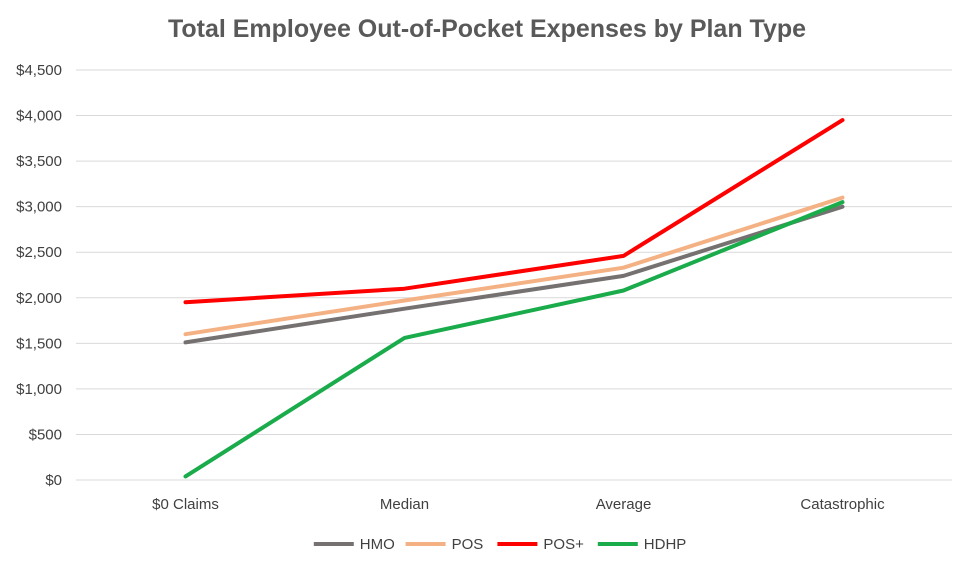 Image resolution: width=976 pixels, height=572 pixels. What do you see at coordinates (53, 480) in the screenshot?
I see `y-tick-label: $0` at bounding box center [53, 480].